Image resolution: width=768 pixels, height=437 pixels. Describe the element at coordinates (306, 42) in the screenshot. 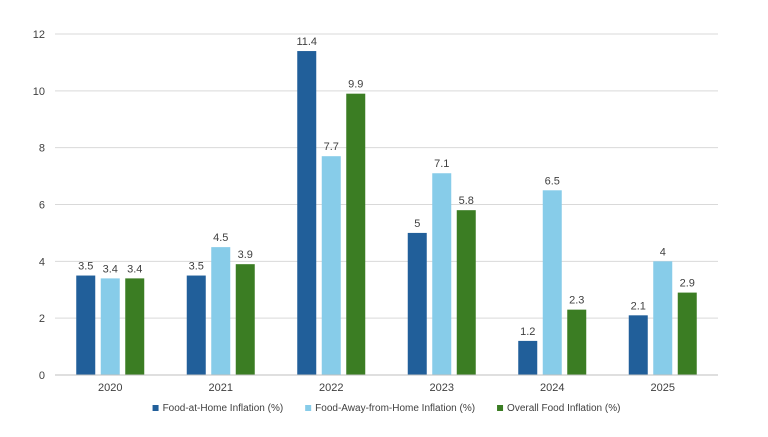

I see `data-label: 11.4` at that location.